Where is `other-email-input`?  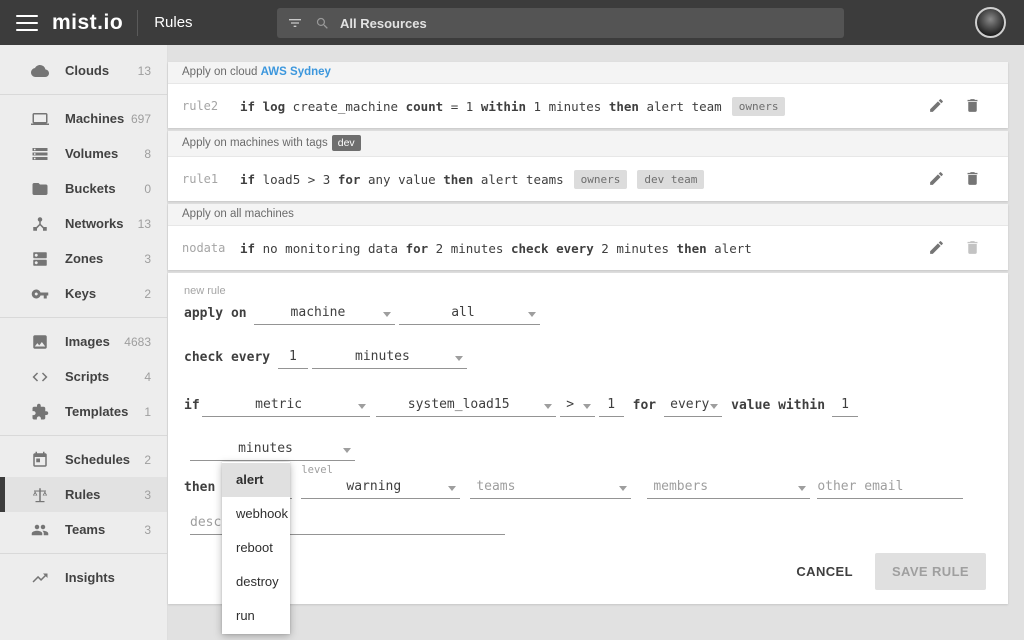
other-email-input is located at coordinates (890, 489).